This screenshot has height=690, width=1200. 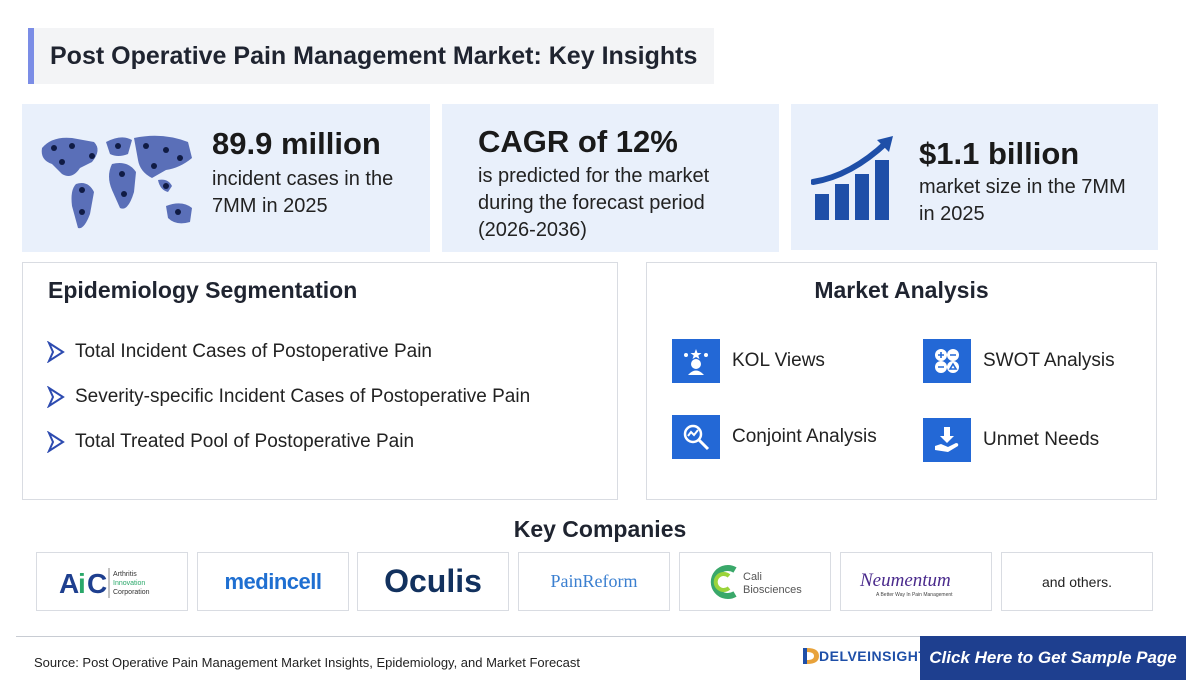 I want to click on market-item-unmet-needs: Unmet Needs, so click(x=1011, y=440).